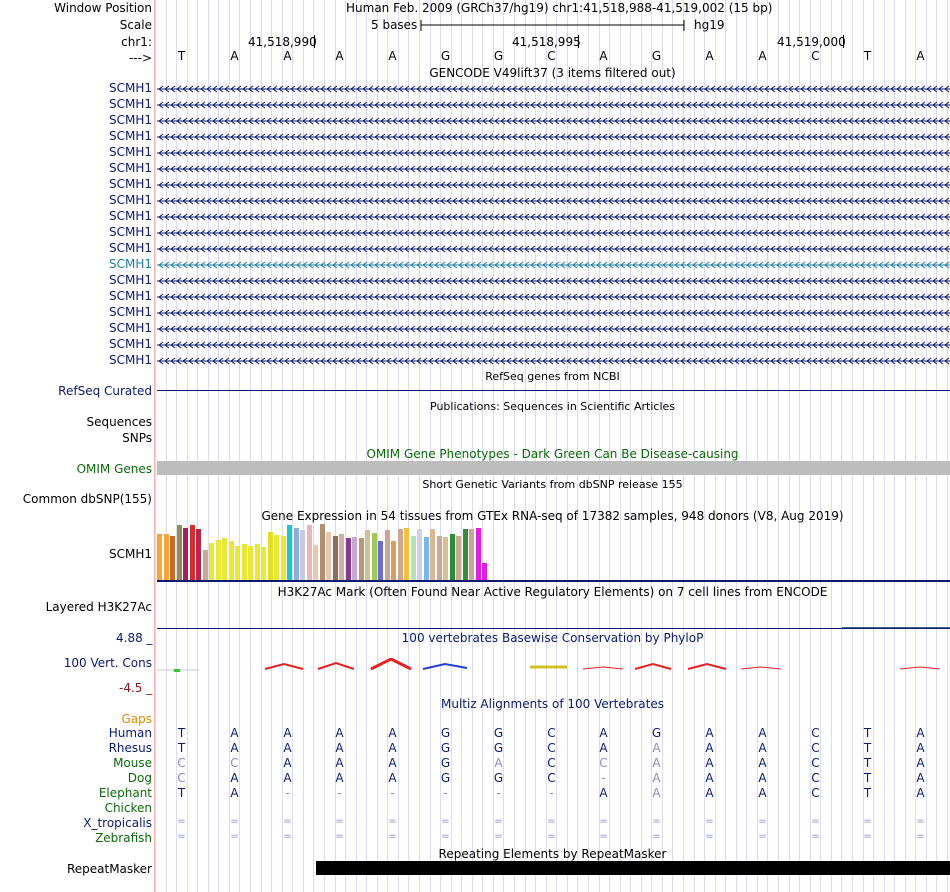 This screenshot has height=892, width=950. I want to click on multiz-species-label: X_tropicalis, so click(117, 823).